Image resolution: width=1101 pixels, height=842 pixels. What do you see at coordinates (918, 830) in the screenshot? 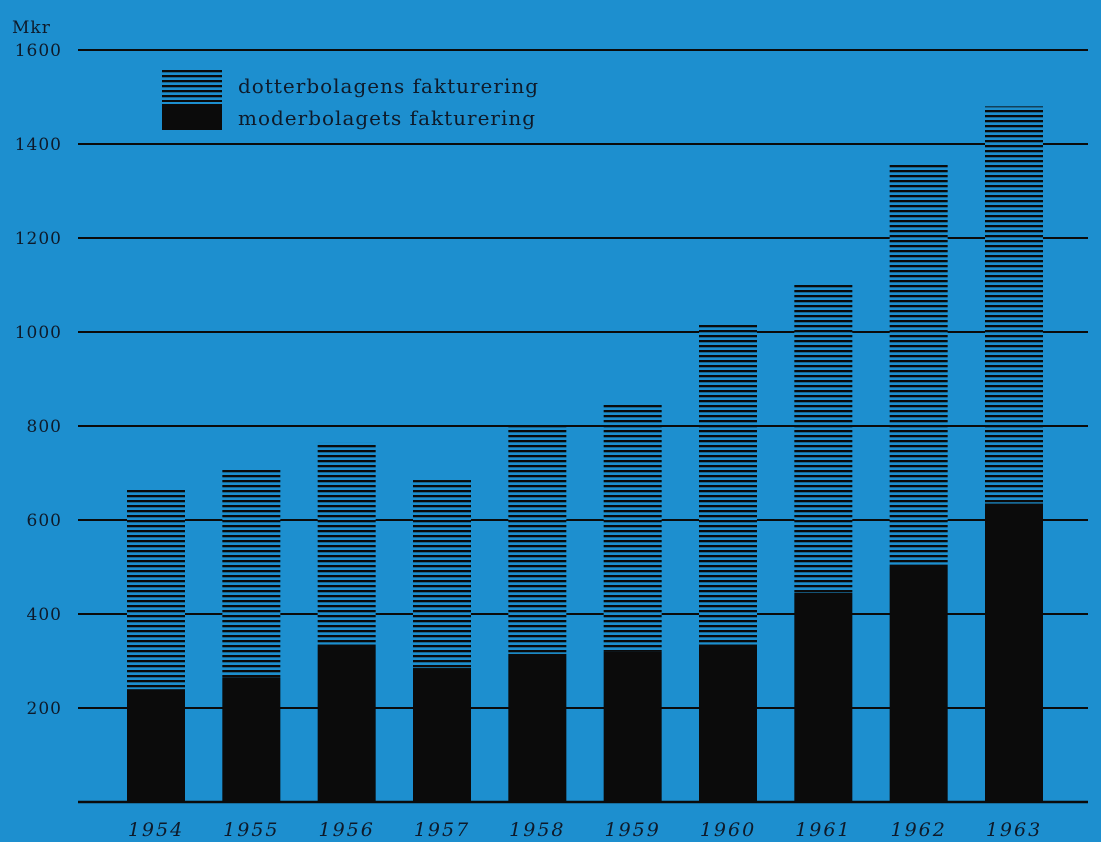
I see `x-tick-label: 1962` at bounding box center [918, 830].